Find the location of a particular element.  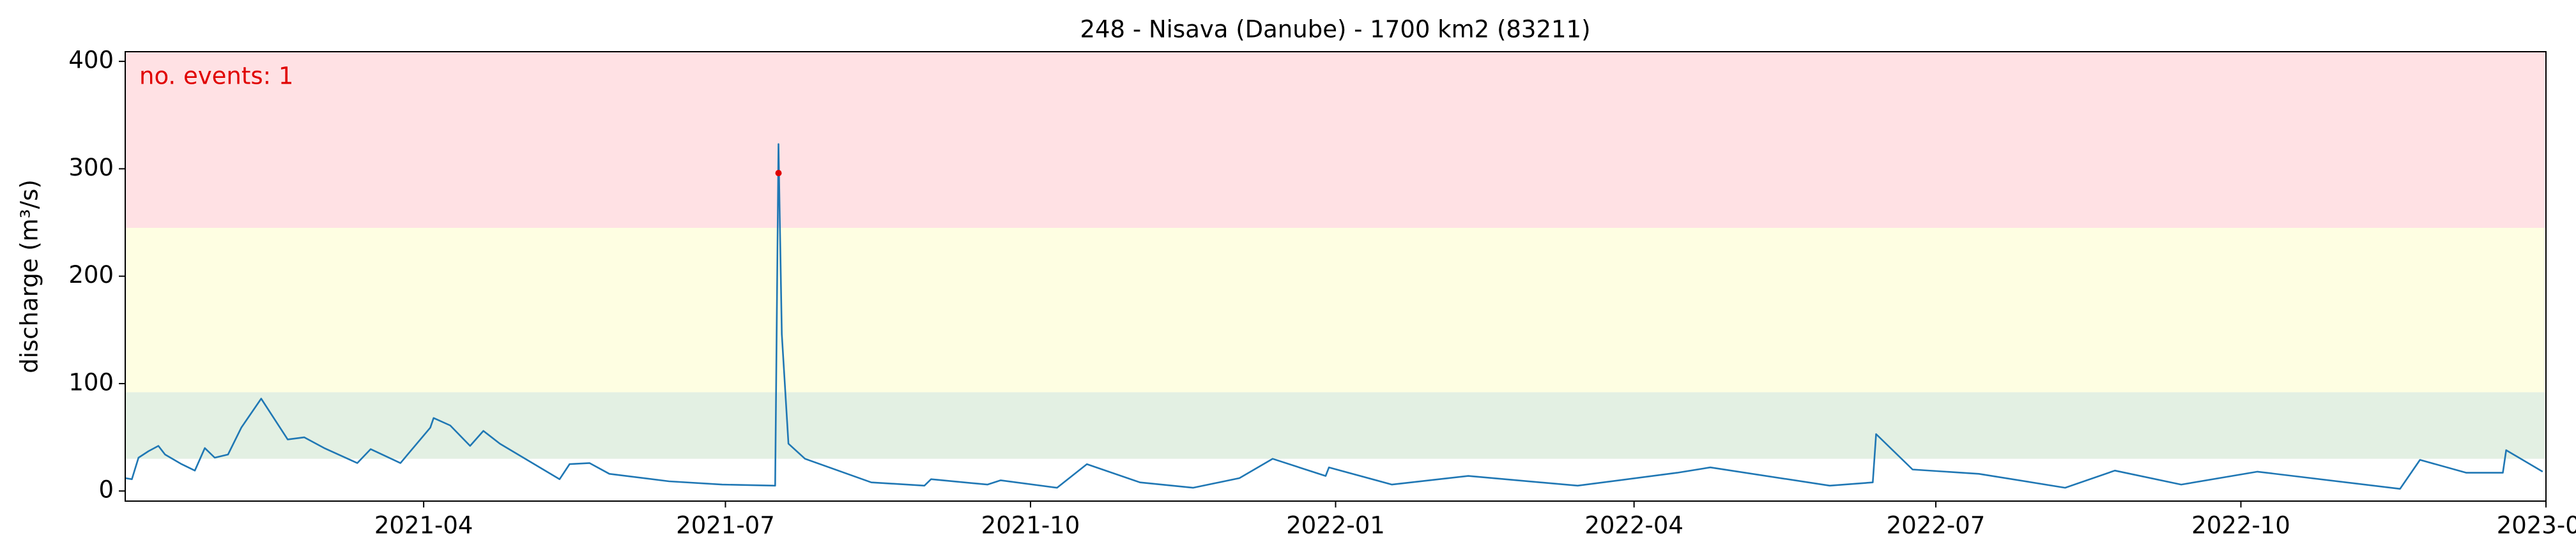

x-tick-label: 2022-07 is located at coordinates (1936, 525).